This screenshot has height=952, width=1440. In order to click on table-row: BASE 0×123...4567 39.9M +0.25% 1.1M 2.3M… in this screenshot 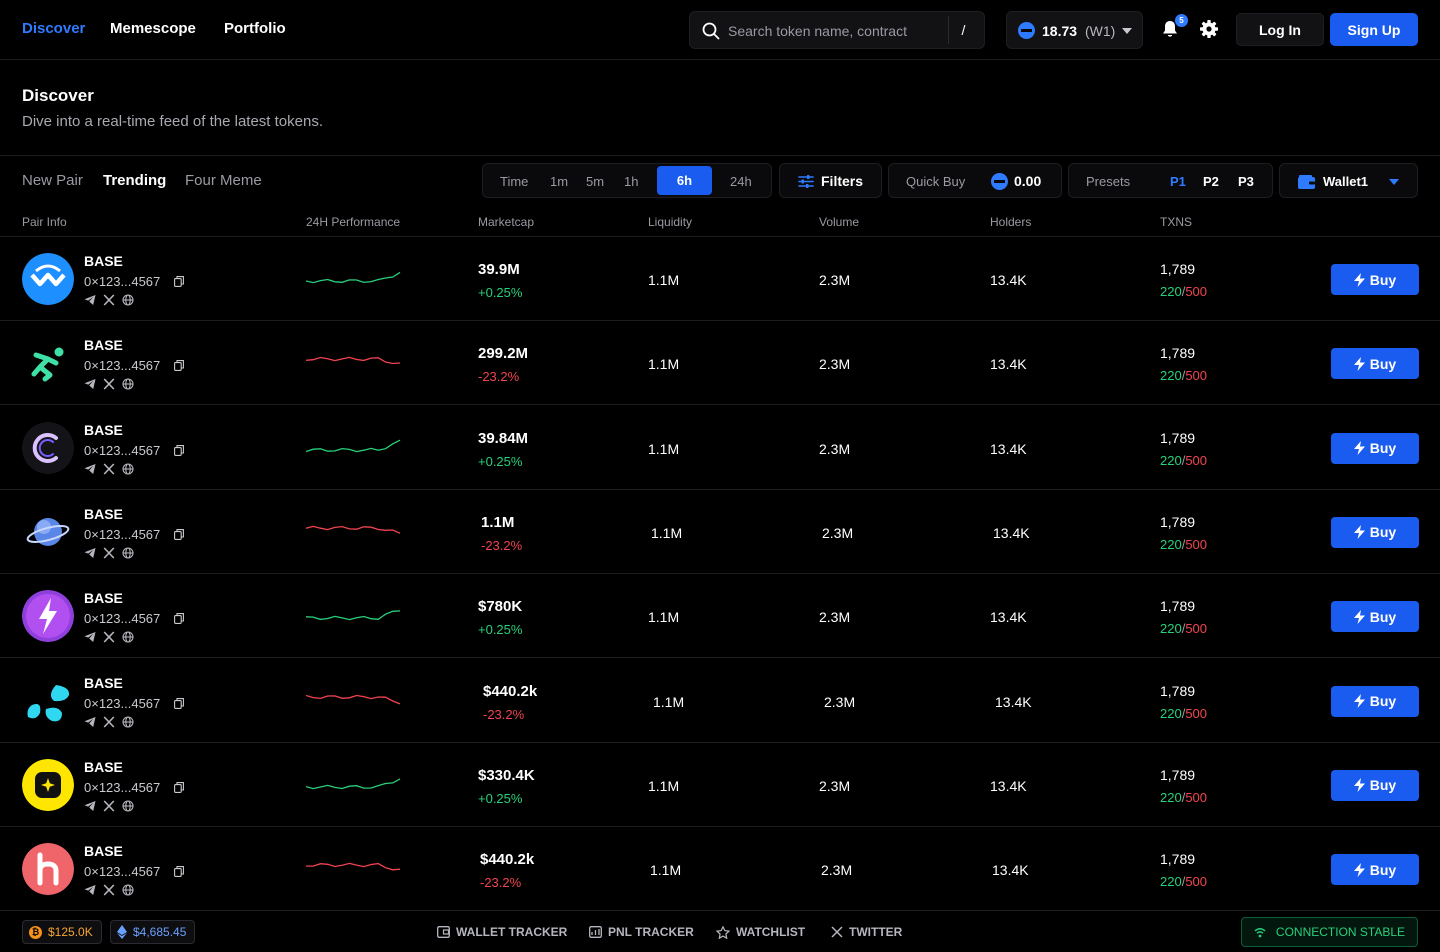, I will do `click(720, 279)`.